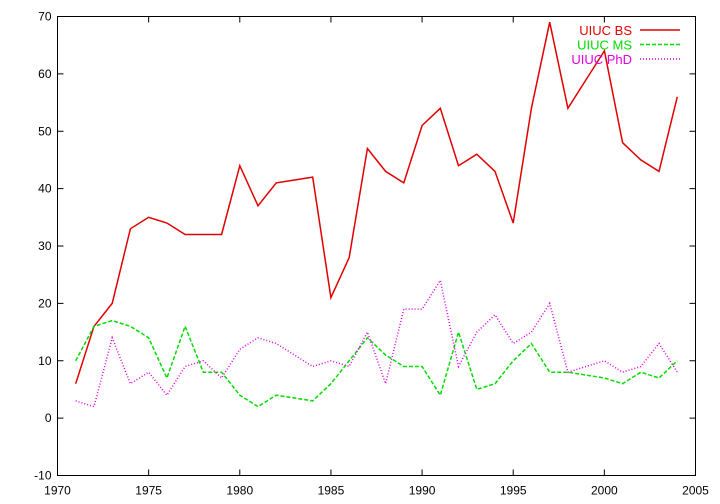 The width and height of the screenshot is (720, 504). I want to click on y-tick-label: -10, so click(43, 476).